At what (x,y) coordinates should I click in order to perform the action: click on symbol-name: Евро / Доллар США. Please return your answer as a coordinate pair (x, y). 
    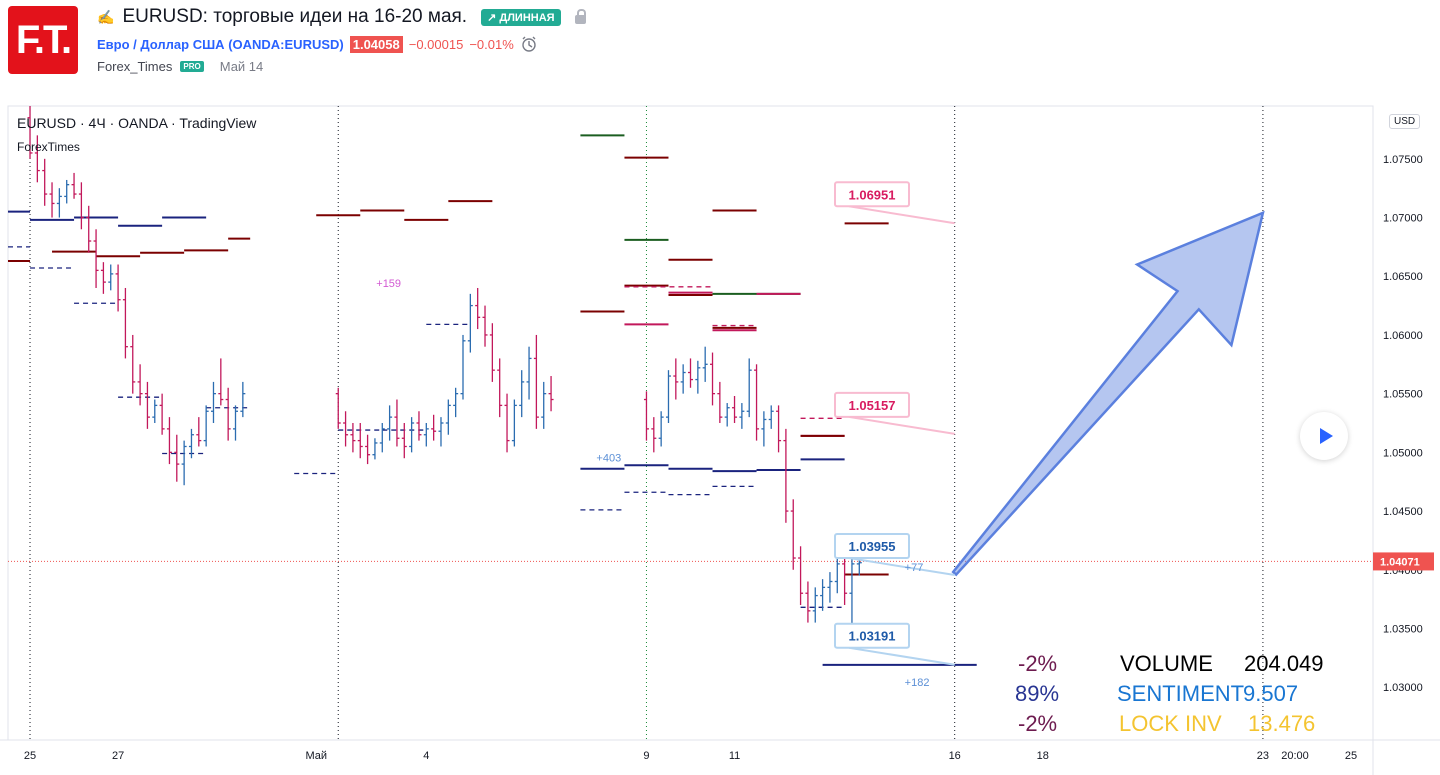
    Looking at the image, I should click on (161, 44).